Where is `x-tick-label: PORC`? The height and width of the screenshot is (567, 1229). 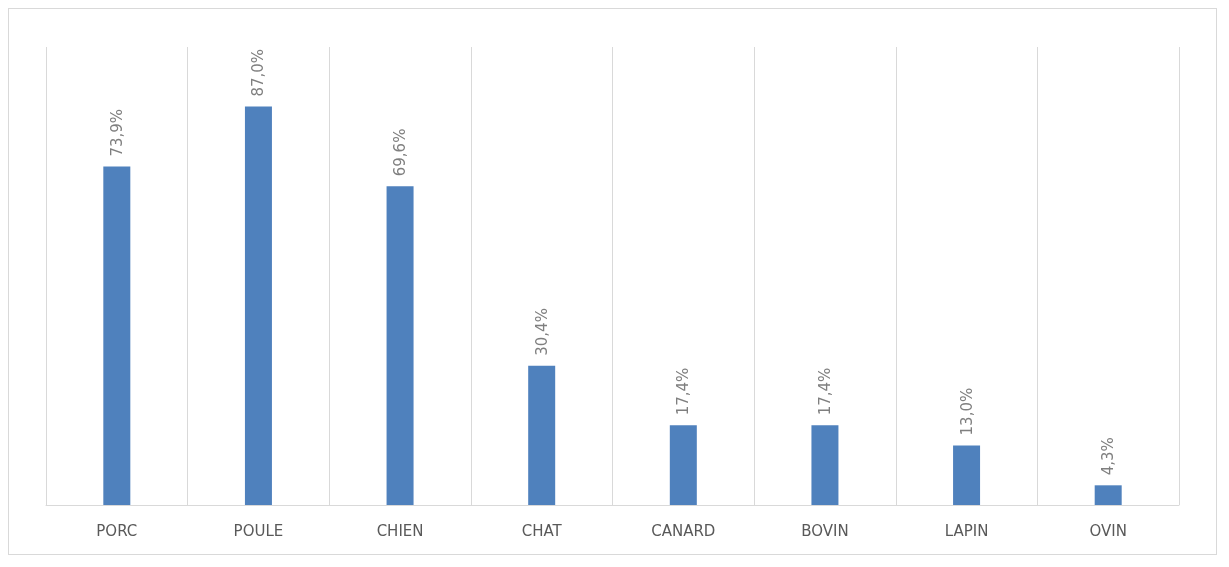 x-tick-label: PORC is located at coordinates (117, 530).